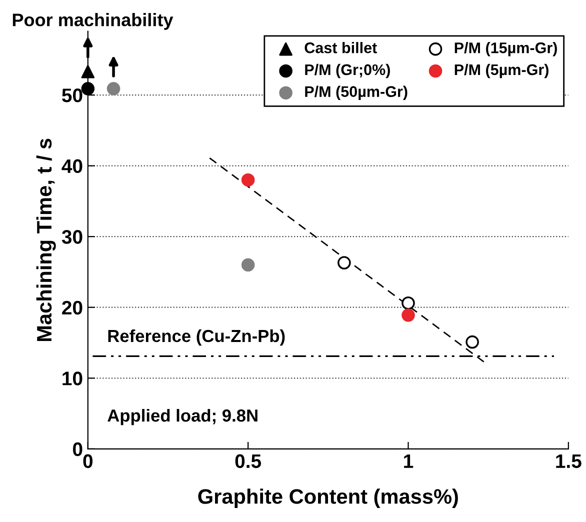 The image size is (586, 522). Describe the element at coordinates (347, 71) in the screenshot. I see `legend-label: P/M (Gr;0%)` at that location.